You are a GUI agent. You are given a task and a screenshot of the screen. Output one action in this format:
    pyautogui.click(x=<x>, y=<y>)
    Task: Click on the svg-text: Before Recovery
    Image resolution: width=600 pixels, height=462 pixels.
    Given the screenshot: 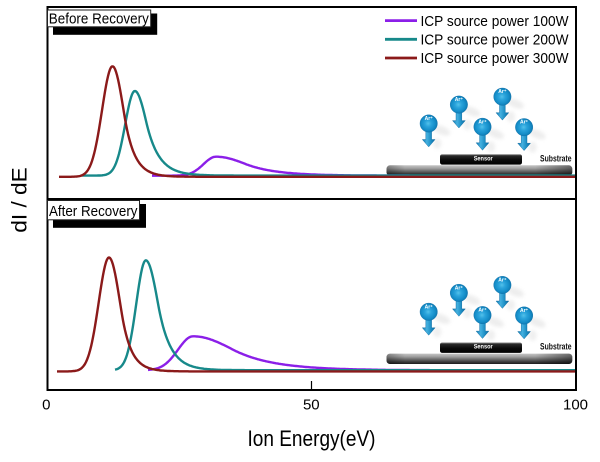 What is the action you would take?
    pyautogui.click(x=99, y=19)
    